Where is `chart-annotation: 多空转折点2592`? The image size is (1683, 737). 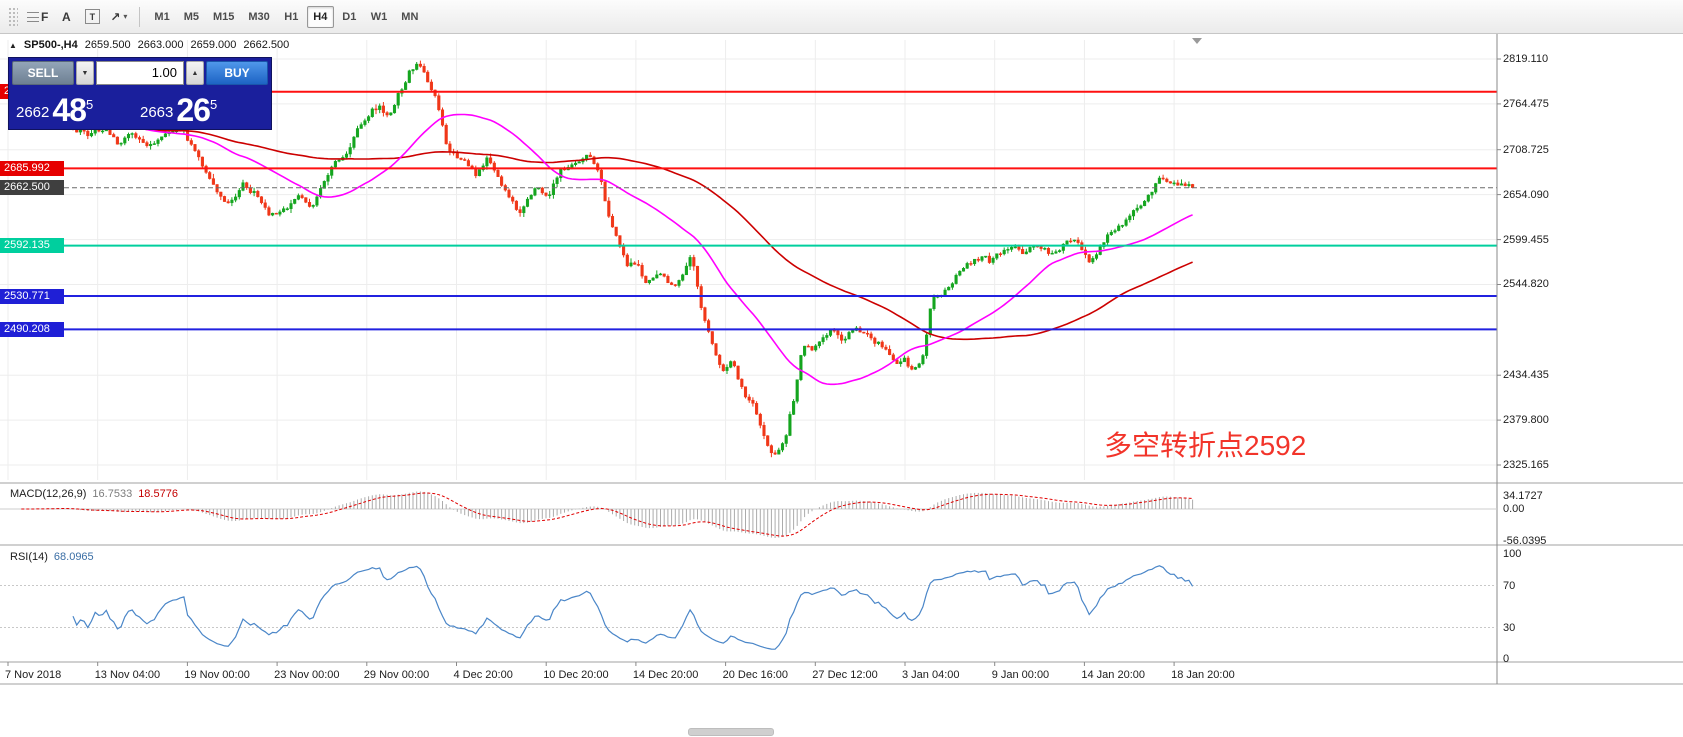
chart-annotation: 多空转折点2592 is located at coordinates (1205, 445).